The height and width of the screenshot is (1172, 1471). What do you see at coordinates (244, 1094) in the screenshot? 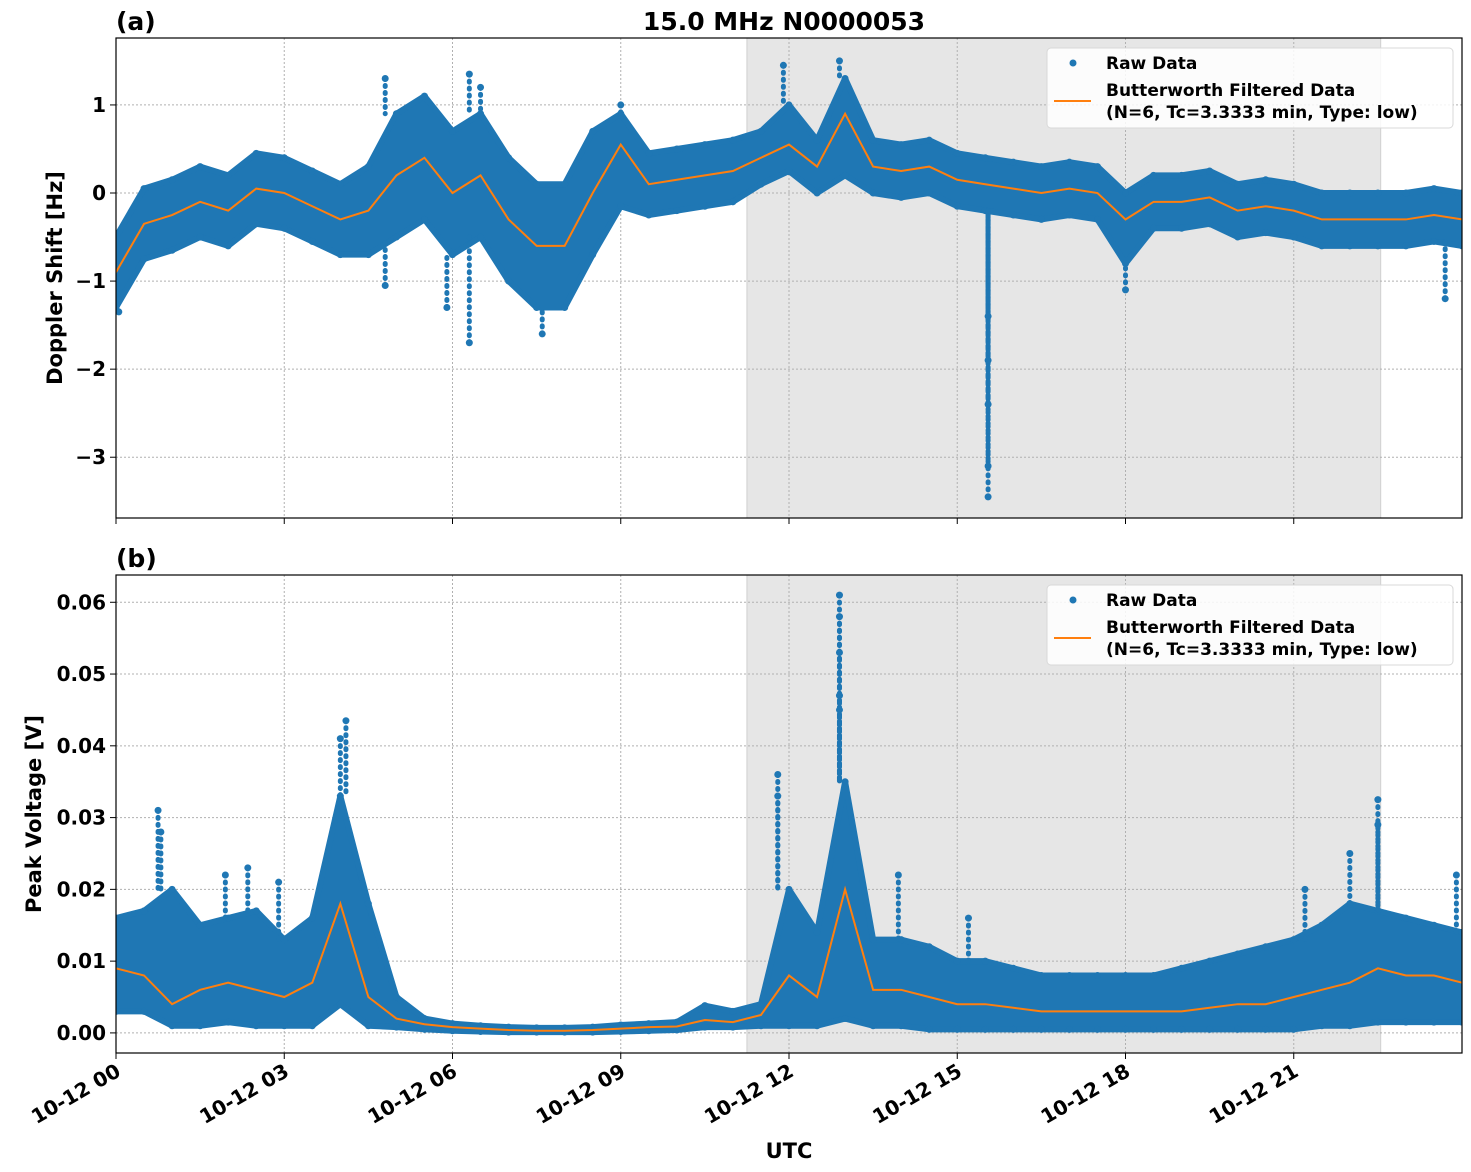
I see `x-tick-label: 10-12 03` at bounding box center [244, 1094].